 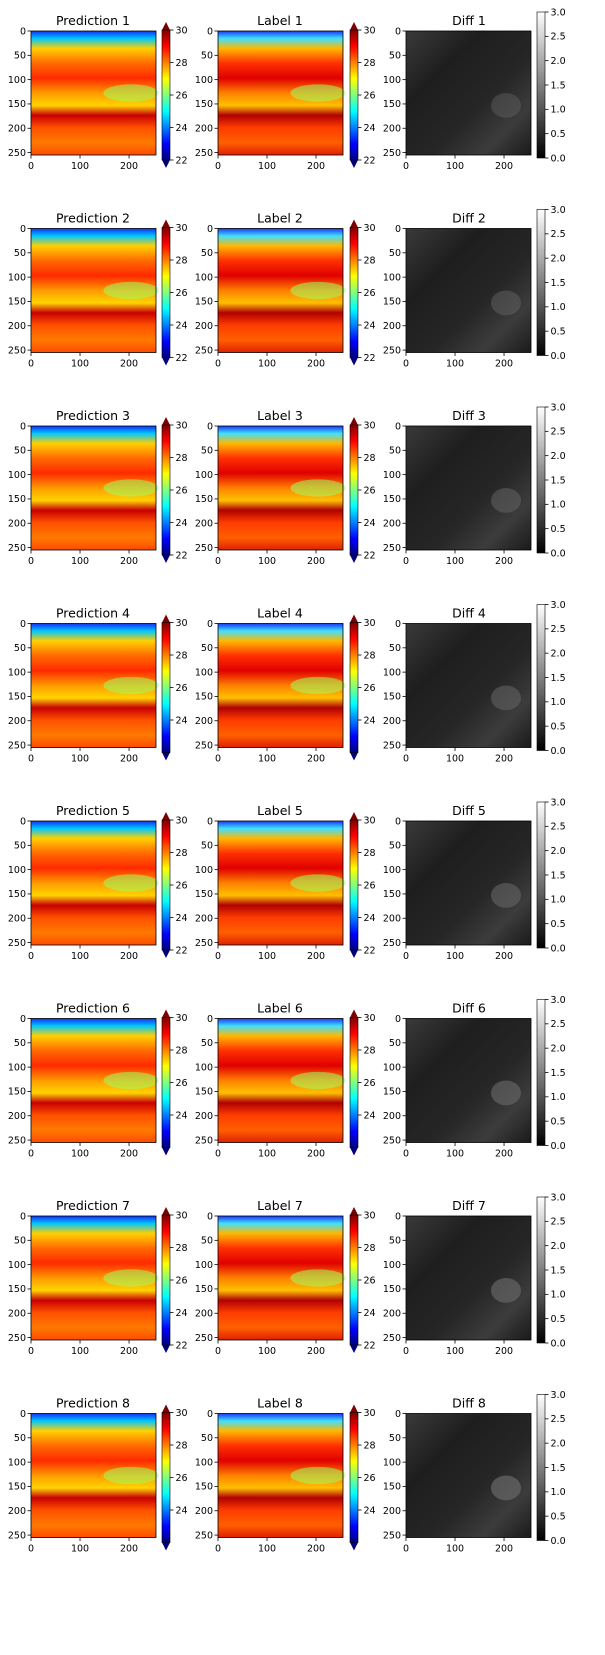 I want to click on label-title: Label 5, so click(x=280, y=810).